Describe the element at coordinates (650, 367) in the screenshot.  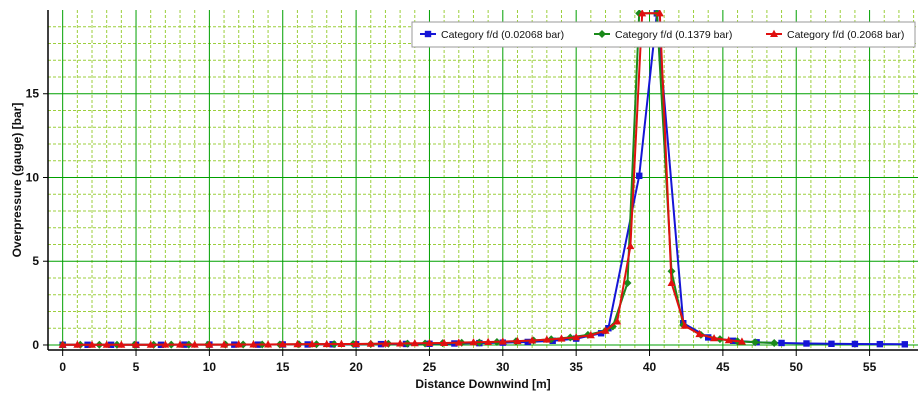
I see `x-tick-label: 40` at that location.